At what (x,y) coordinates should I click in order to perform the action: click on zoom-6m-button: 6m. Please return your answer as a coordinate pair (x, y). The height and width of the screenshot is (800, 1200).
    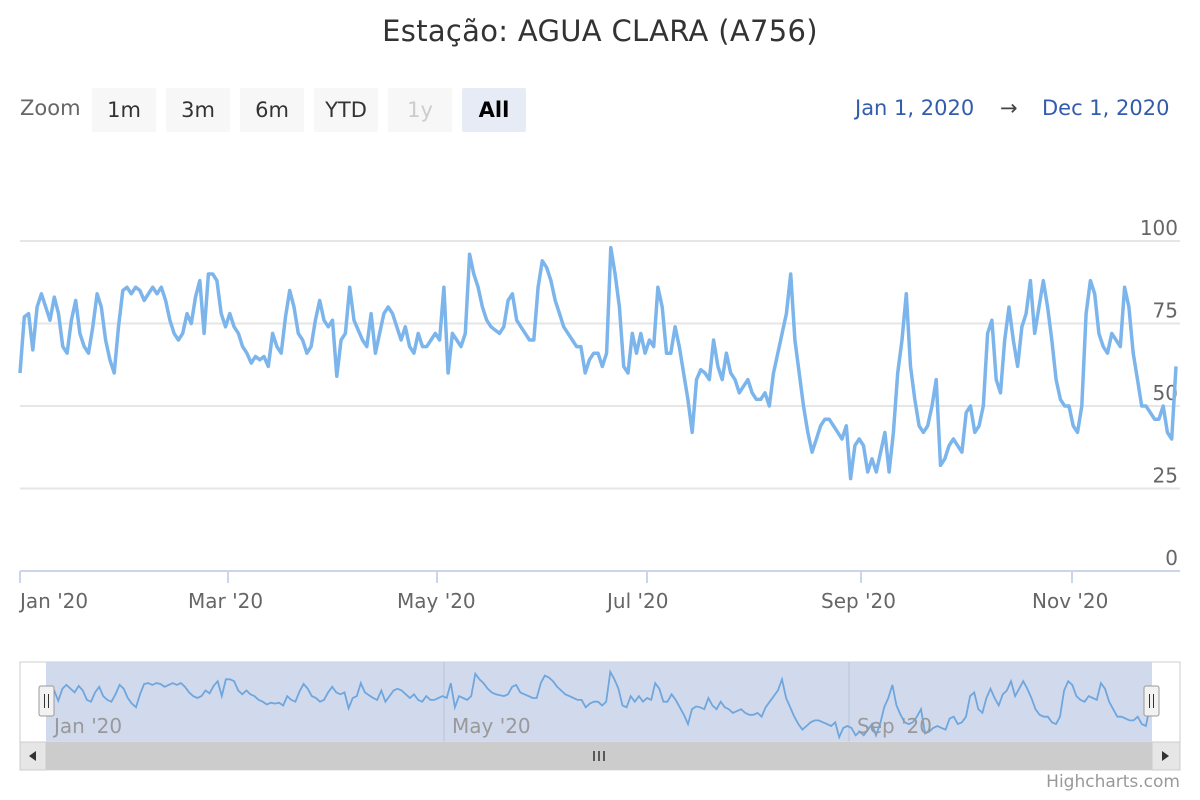
    Looking at the image, I should click on (272, 110).